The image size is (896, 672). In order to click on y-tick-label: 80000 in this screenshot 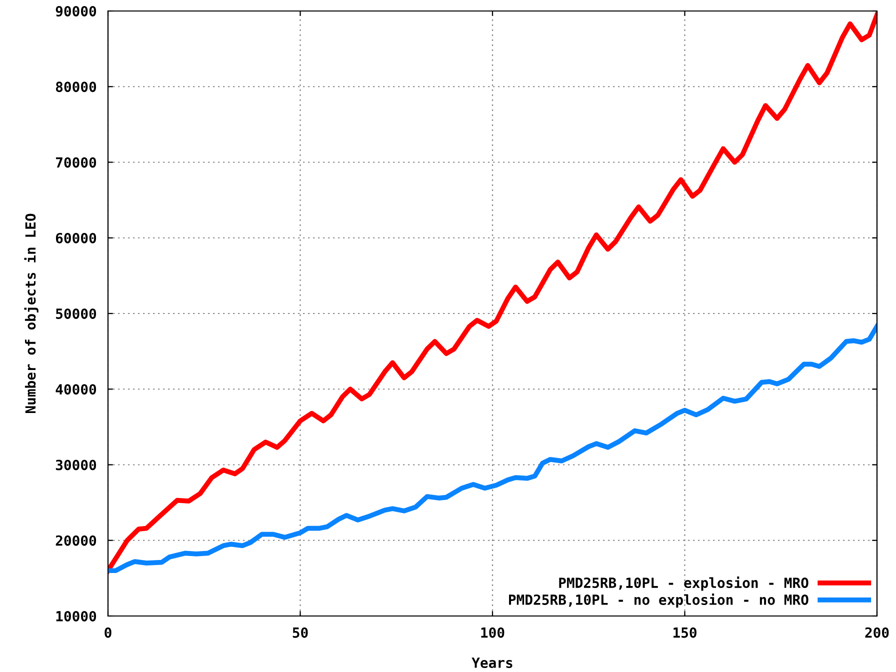, I will do `click(76, 87)`.